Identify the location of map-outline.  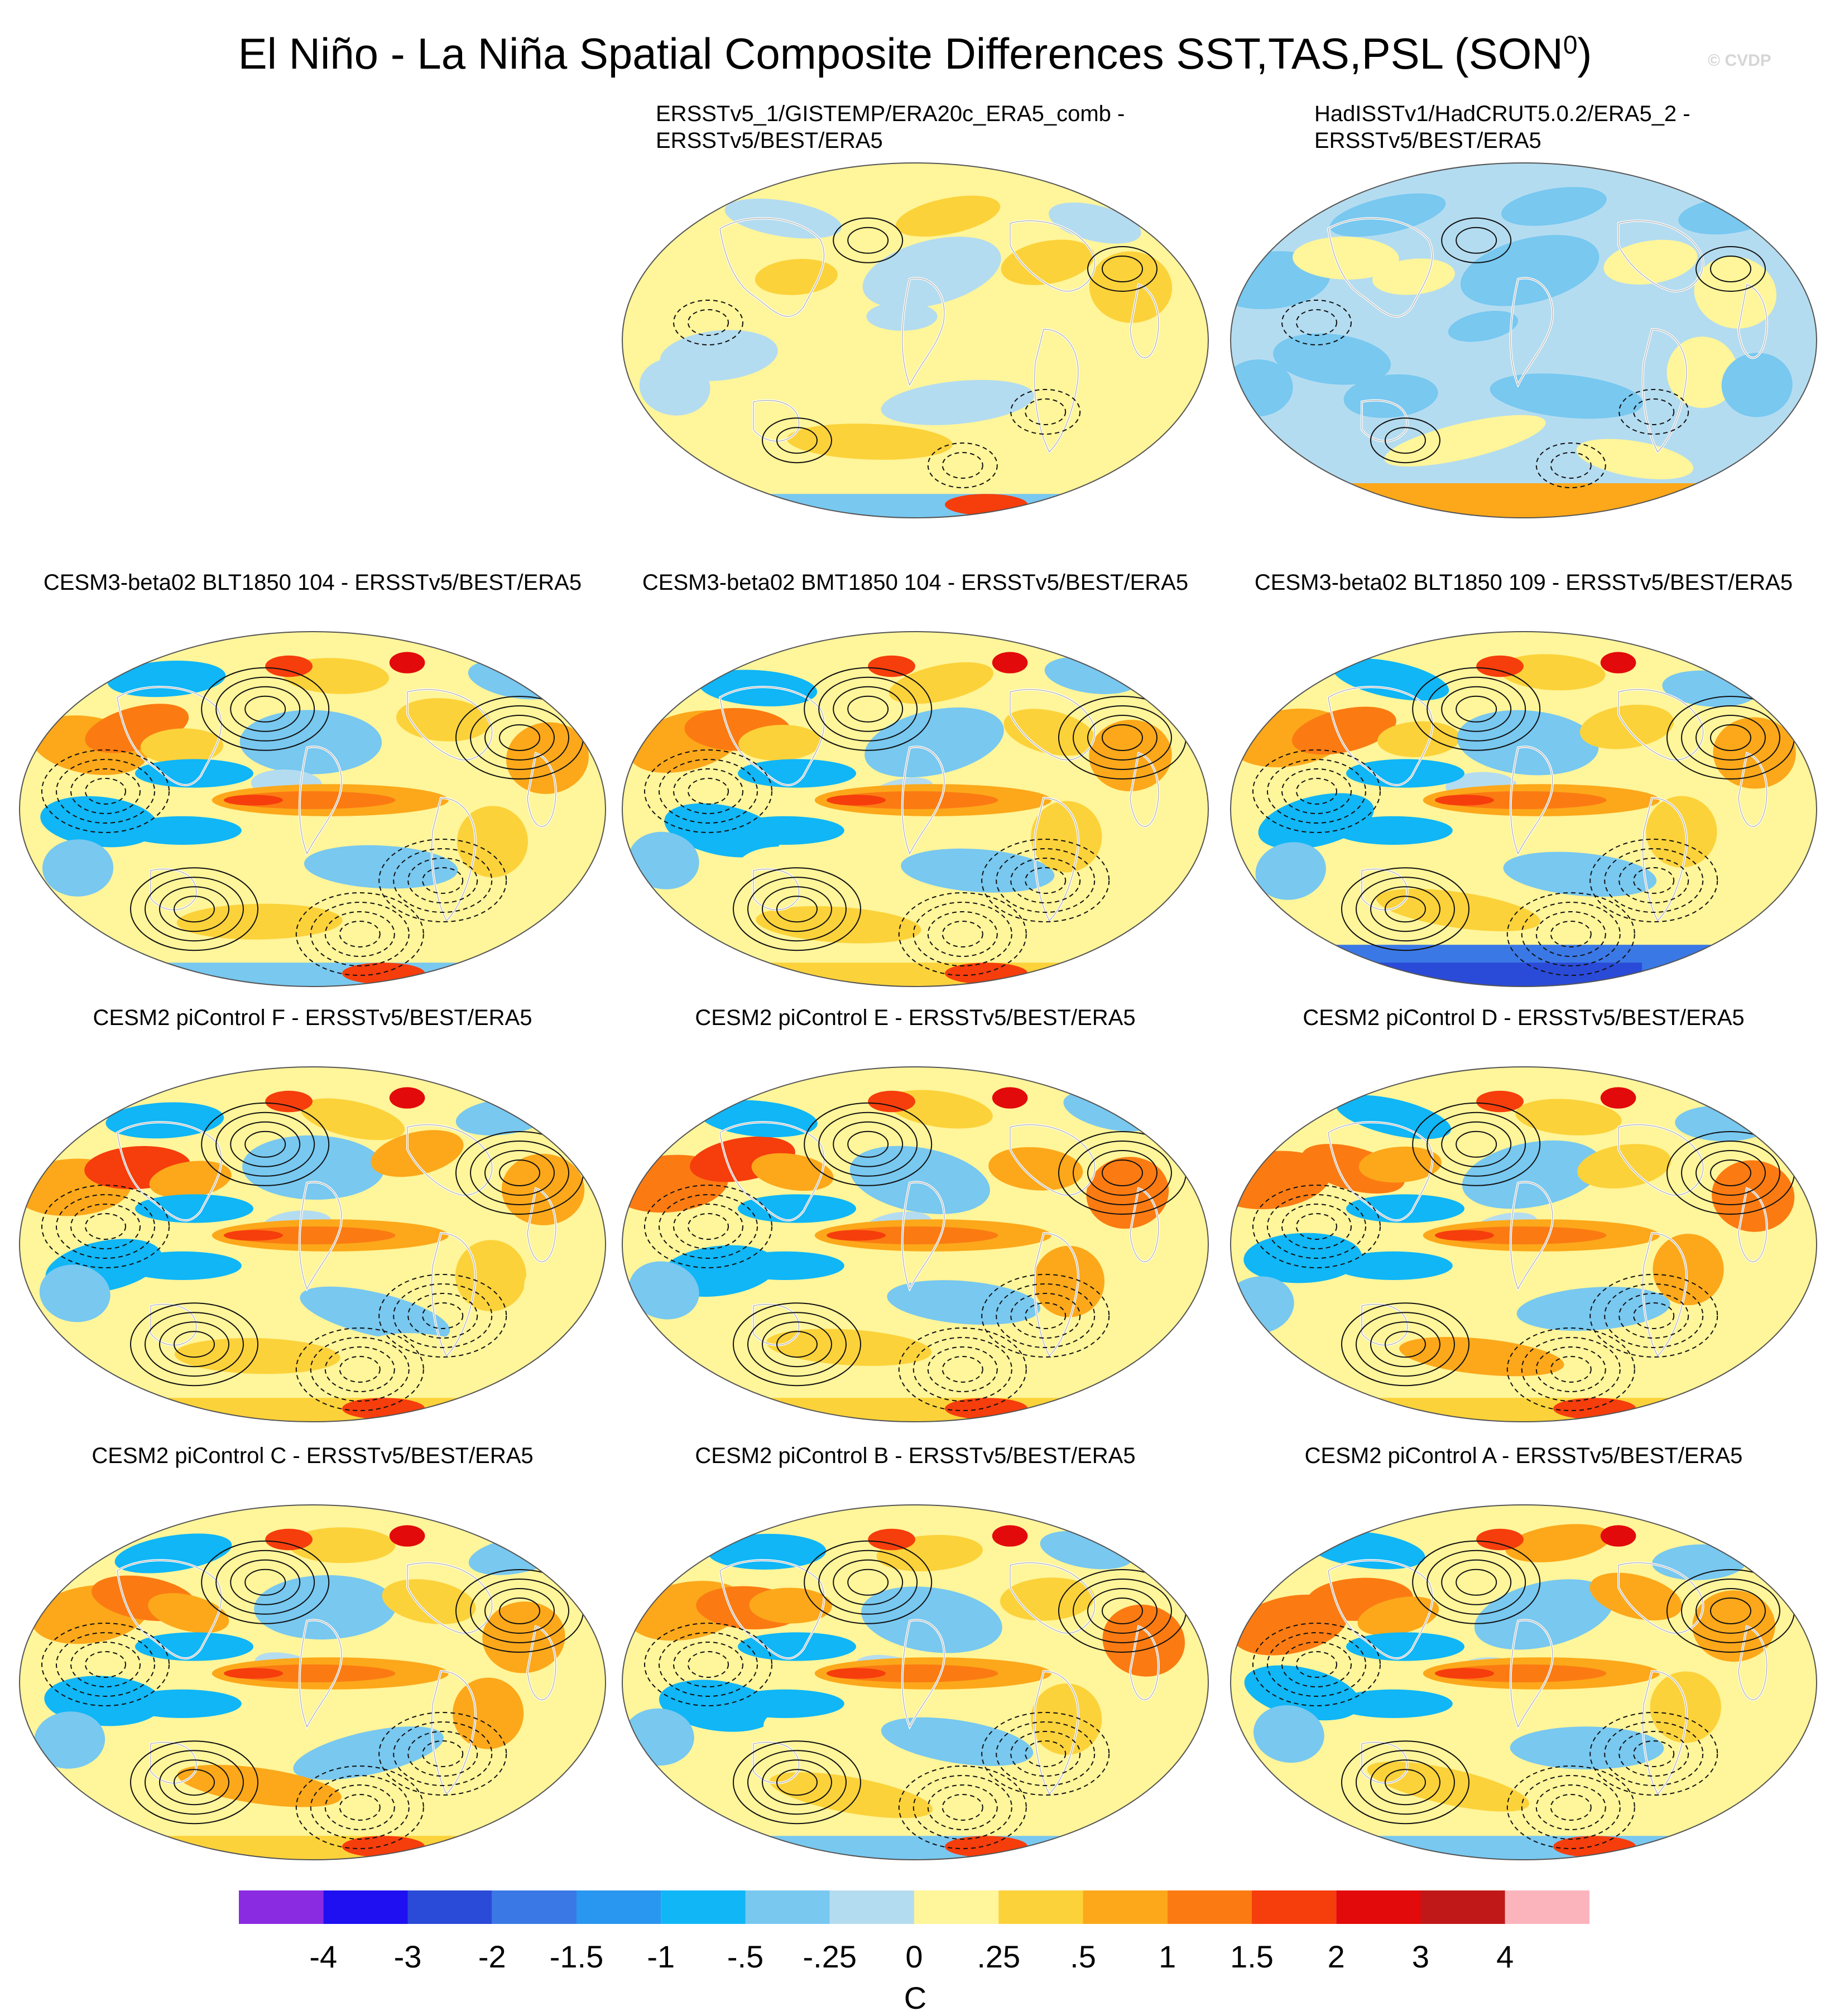
(312, 809).